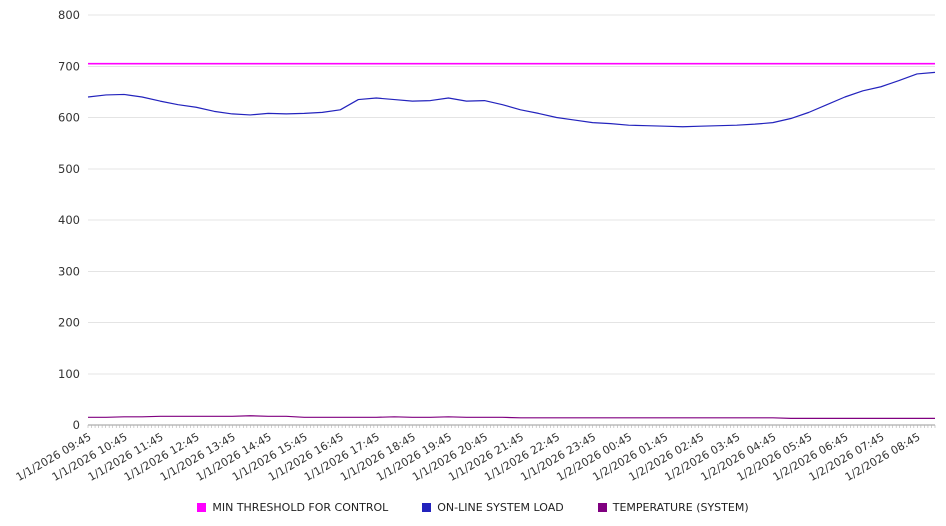  What do you see at coordinates (69, 66) in the screenshot?
I see `y-tick-label: 700` at bounding box center [69, 66].